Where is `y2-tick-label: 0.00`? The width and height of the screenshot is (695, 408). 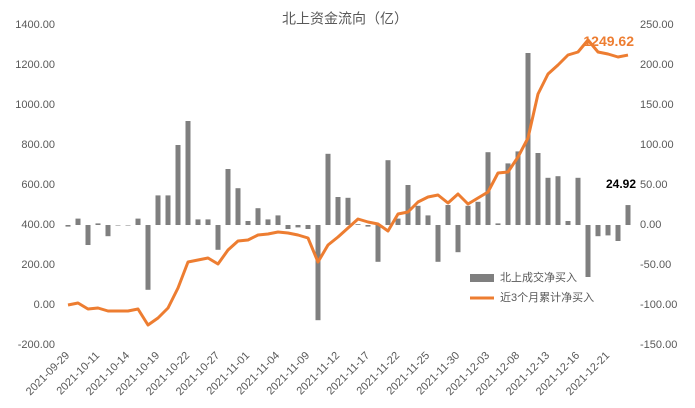
y2-tick-label: 0.00 is located at coordinates (650, 225).